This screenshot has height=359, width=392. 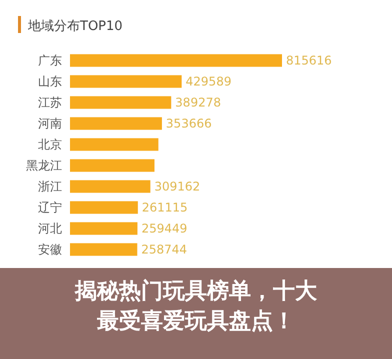 What do you see at coordinates (309, 61) in the screenshot?
I see `data-label: 815616` at bounding box center [309, 61].